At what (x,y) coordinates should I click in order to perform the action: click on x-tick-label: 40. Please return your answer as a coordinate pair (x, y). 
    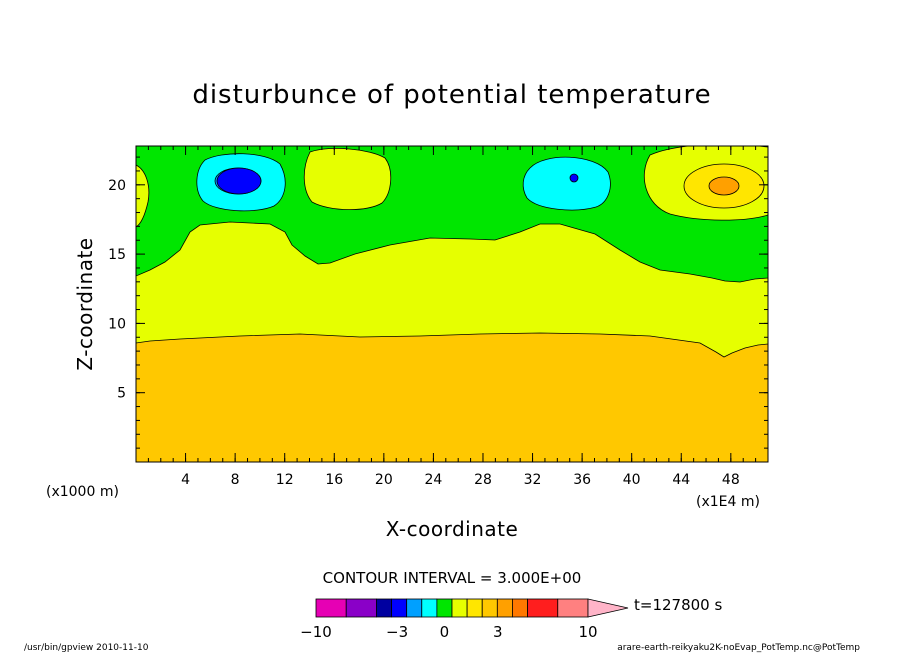
    Looking at the image, I should click on (632, 480).